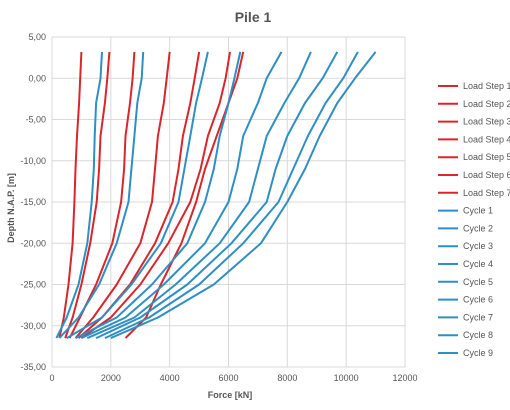 The image size is (510, 410). I want to click on y-tick-label: 5,00, so click(37, 37).